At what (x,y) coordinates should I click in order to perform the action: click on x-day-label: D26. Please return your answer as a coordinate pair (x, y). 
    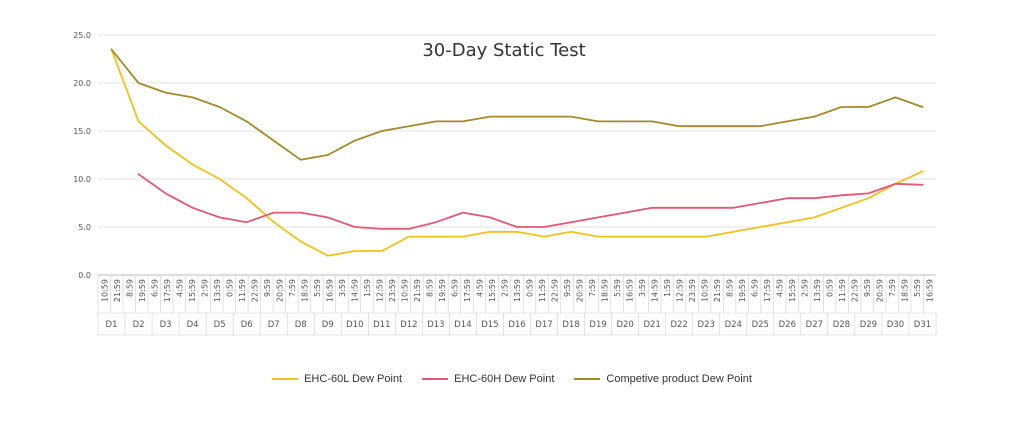
    Looking at the image, I should click on (787, 325).